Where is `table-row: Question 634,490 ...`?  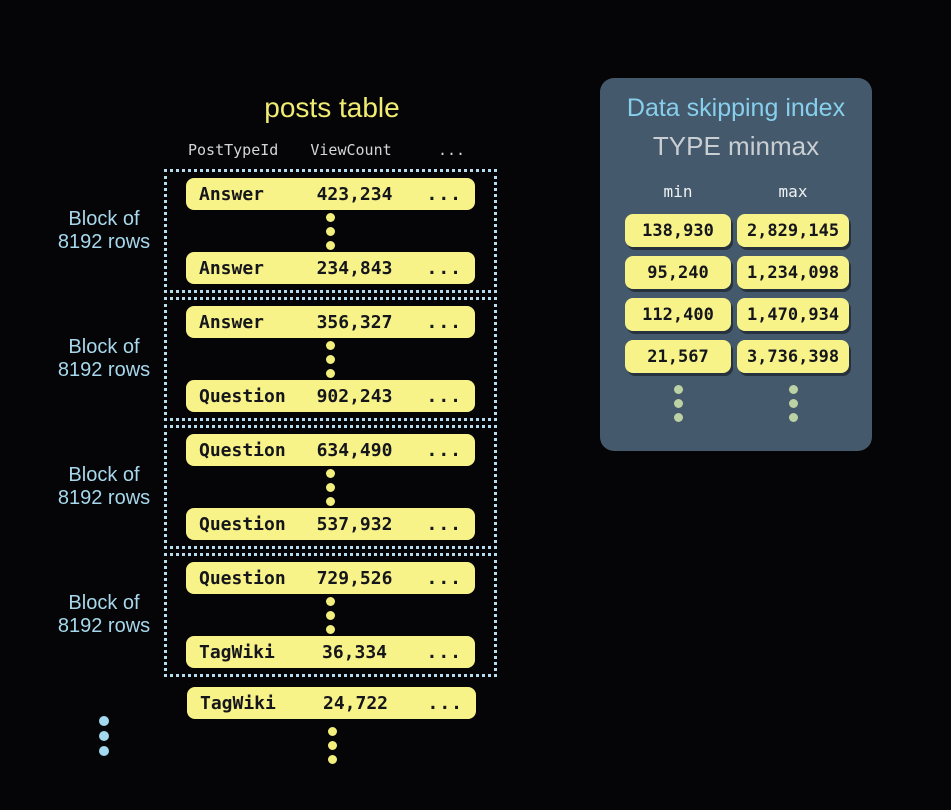 table-row: Question 634,490 ... is located at coordinates (330, 450).